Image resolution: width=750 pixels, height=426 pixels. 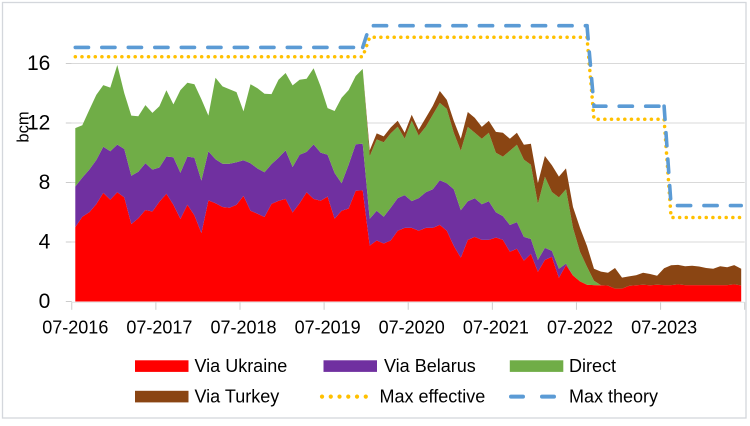 I want to click on svg-text: Max effective, so click(x=433, y=397).